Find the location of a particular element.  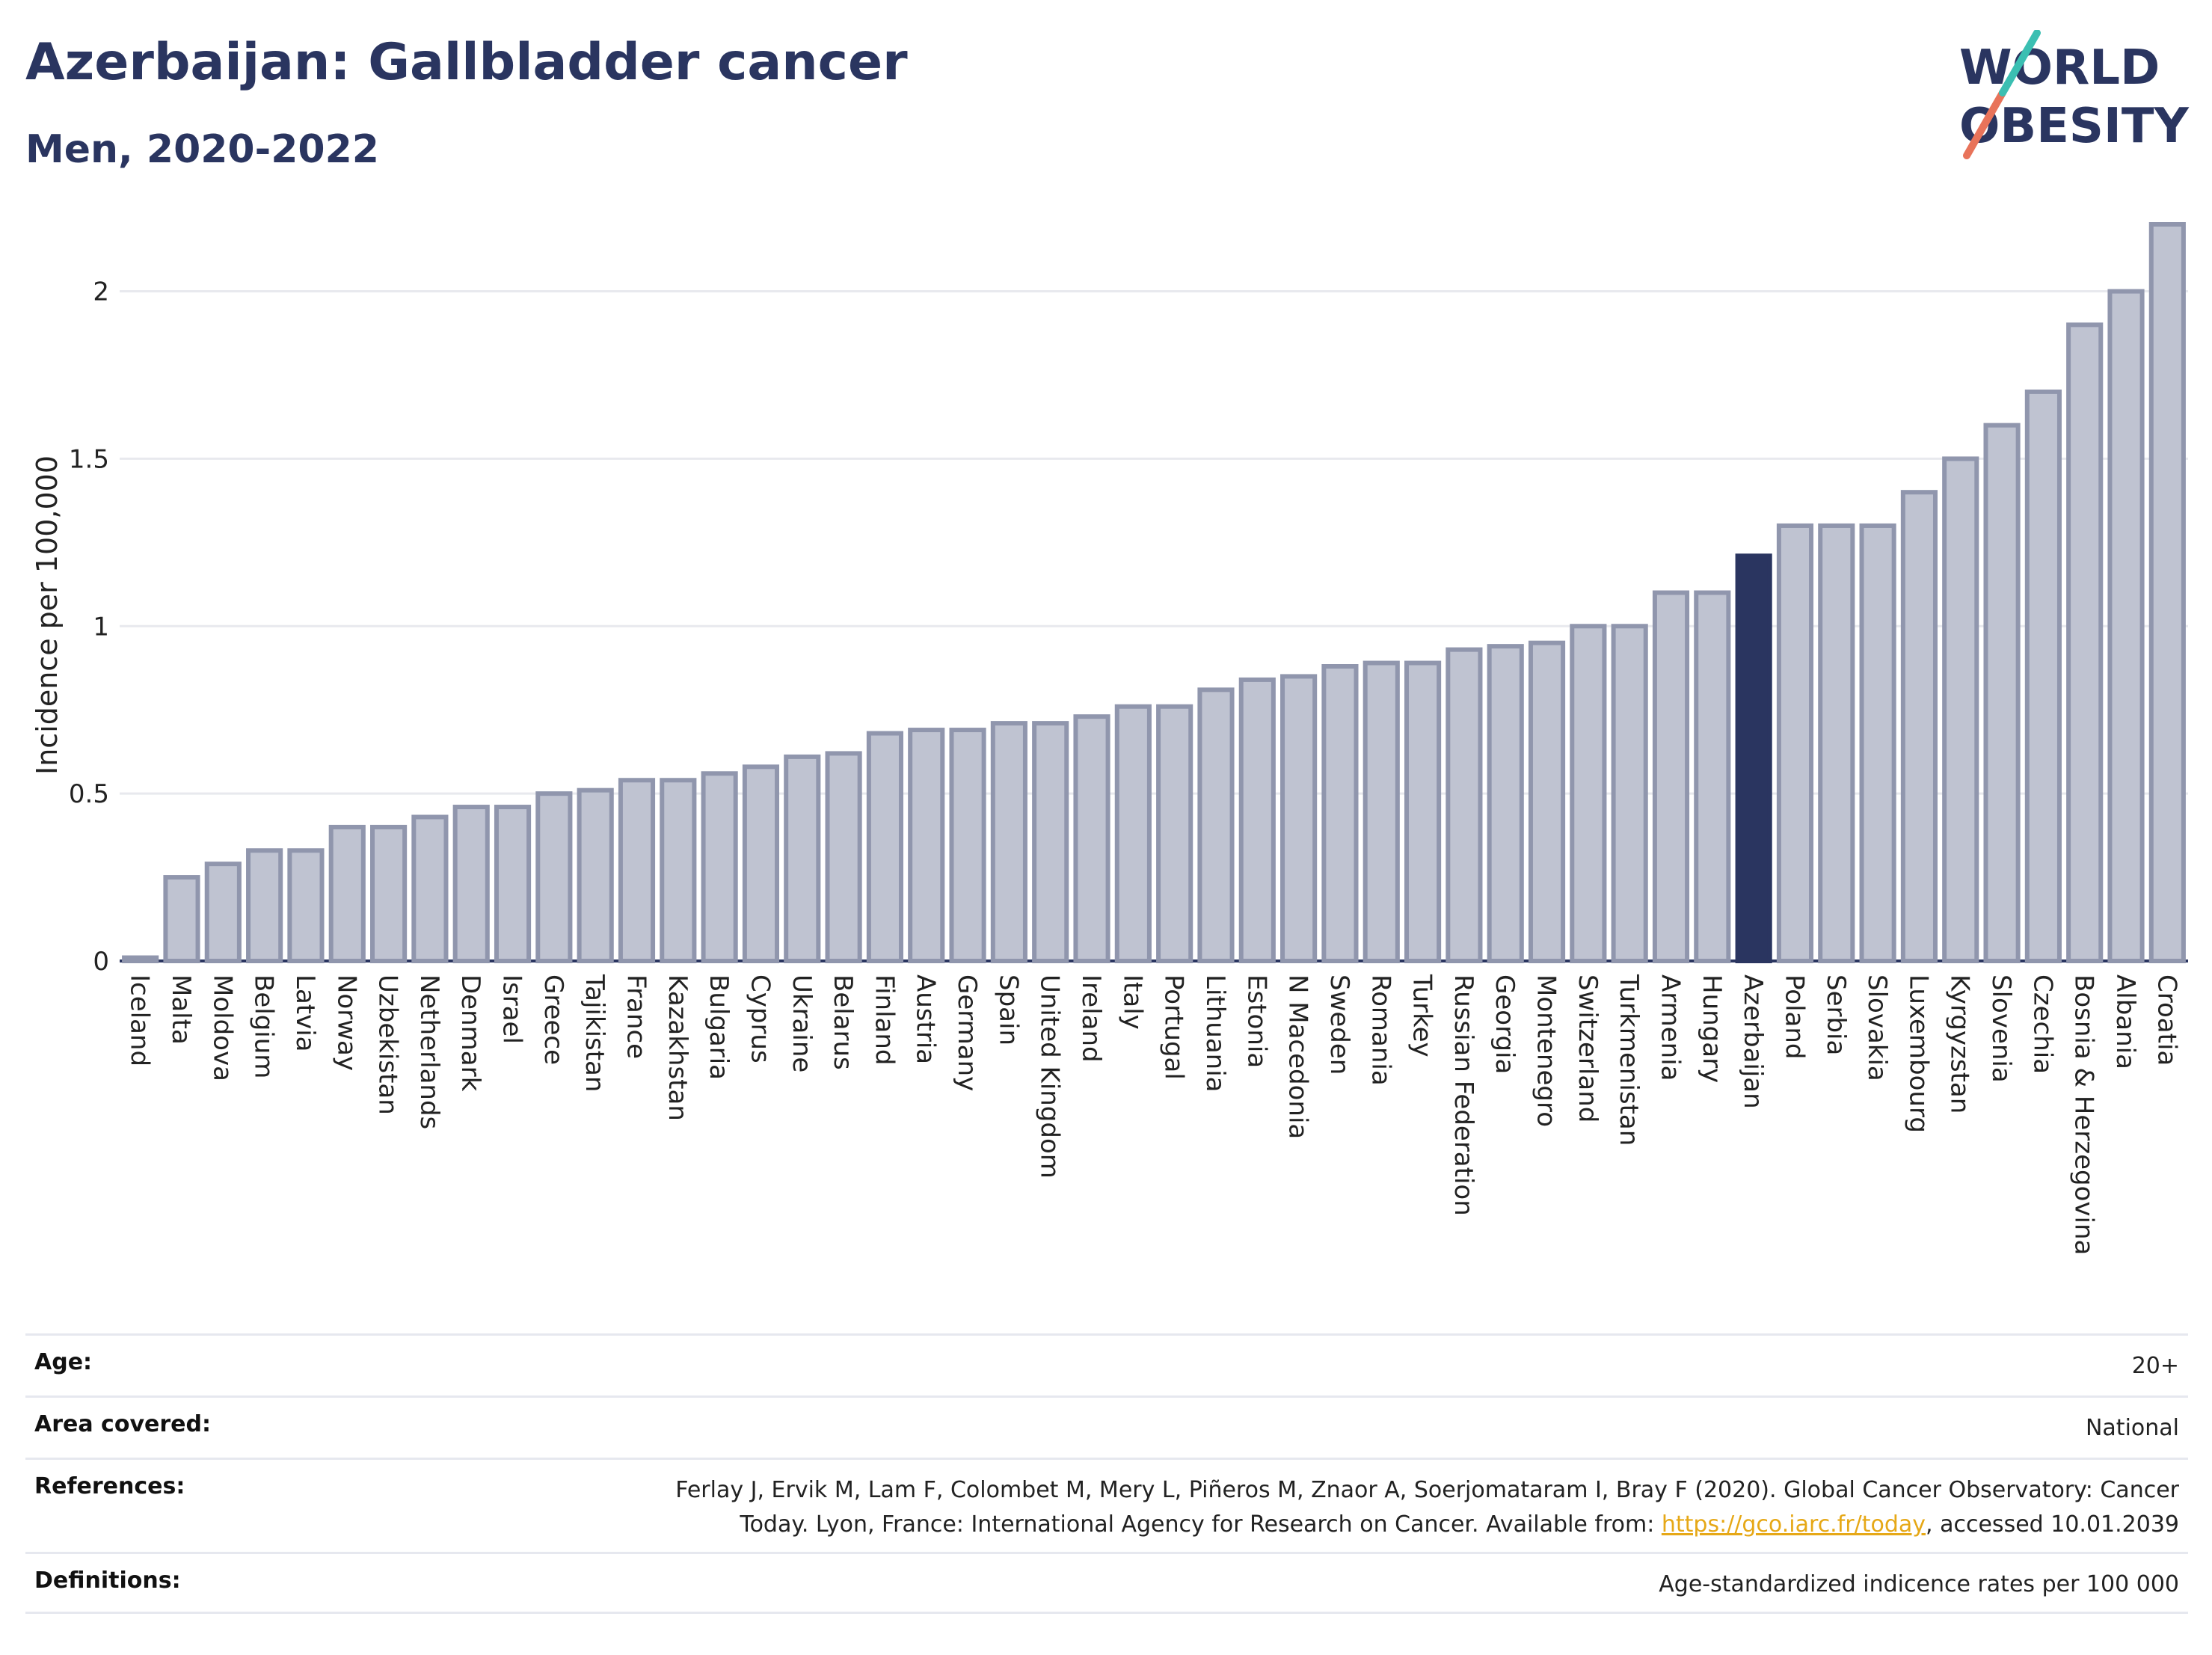

bar-czechia is located at coordinates (2043, 676).